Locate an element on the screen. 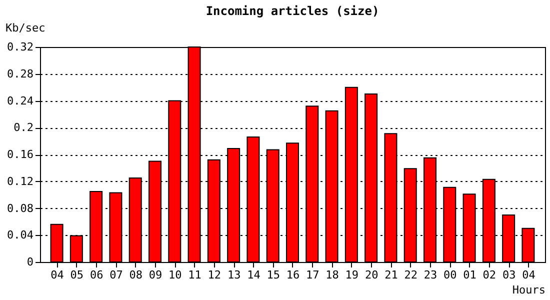  x-tick-label: 21 is located at coordinates (391, 275).